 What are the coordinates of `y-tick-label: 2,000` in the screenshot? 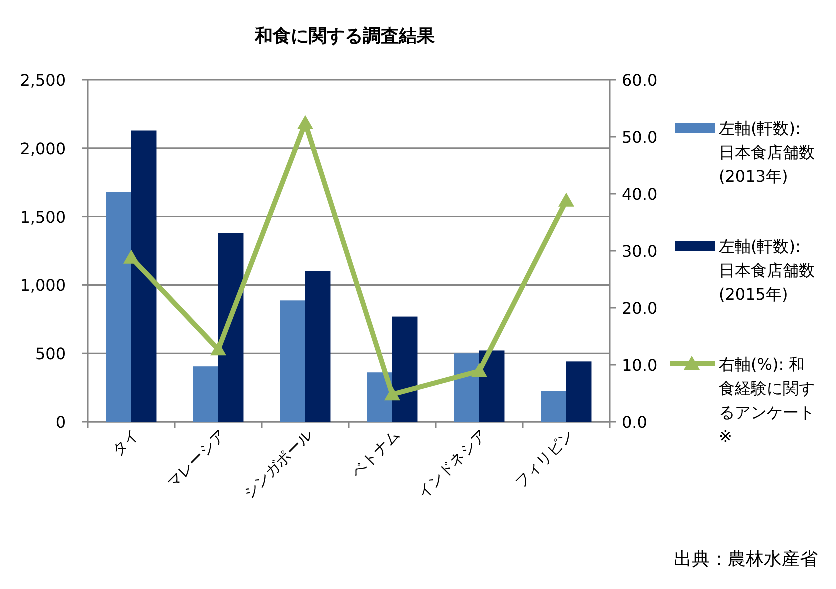 It's located at (43, 148).